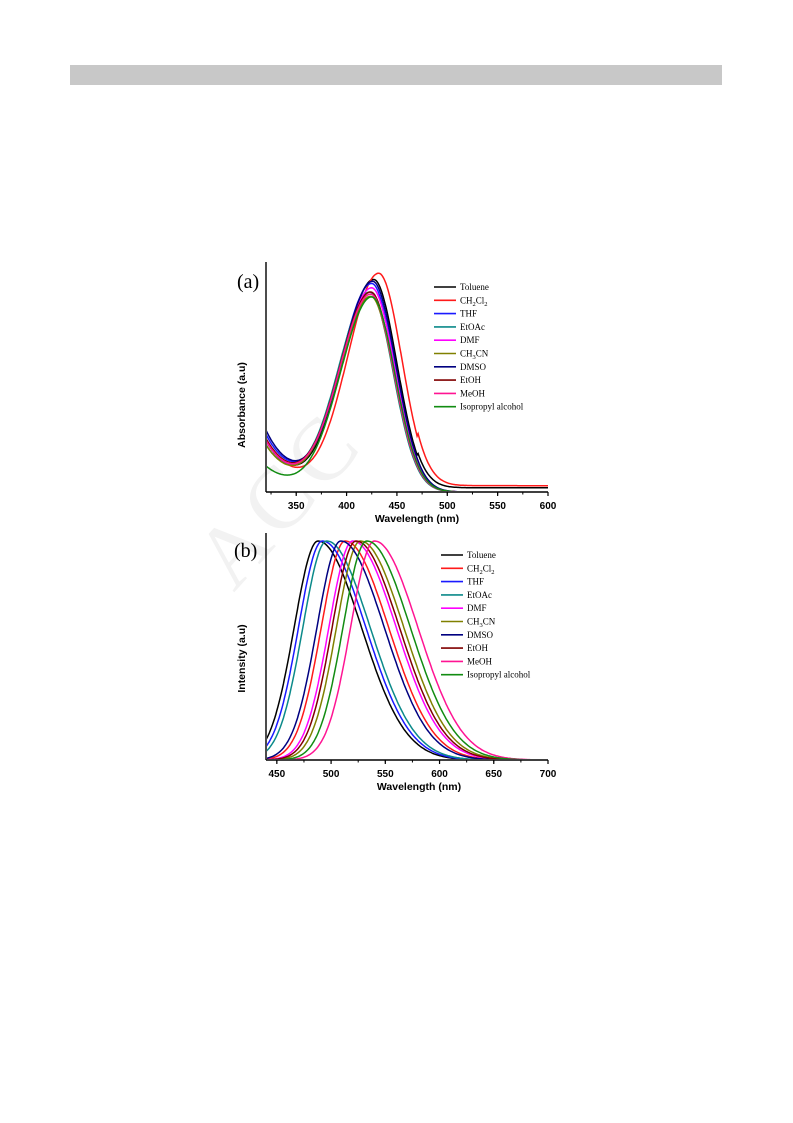  I want to click on series-line-thf, so click(375, 649).